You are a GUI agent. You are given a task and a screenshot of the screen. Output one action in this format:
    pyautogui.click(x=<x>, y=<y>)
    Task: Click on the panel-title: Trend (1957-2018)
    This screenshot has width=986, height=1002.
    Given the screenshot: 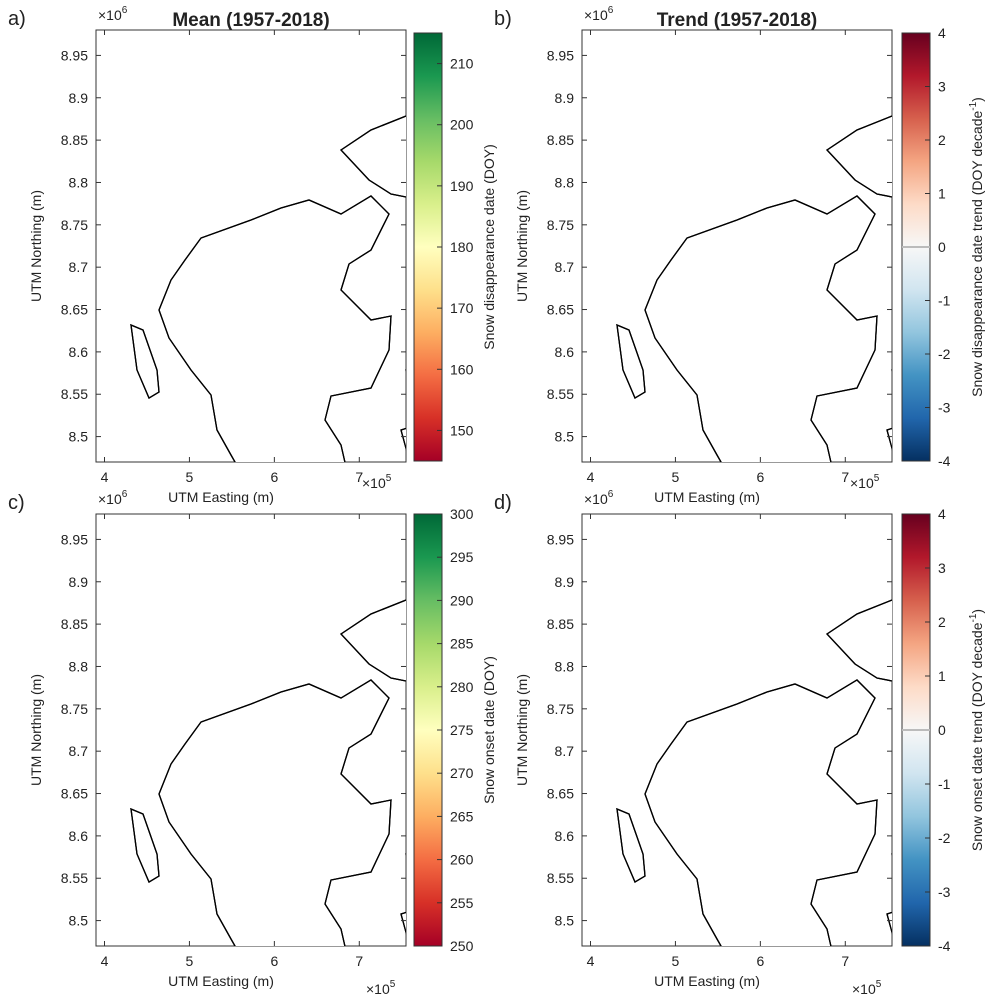 What is the action you would take?
    pyautogui.click(x=737, y=20)
    